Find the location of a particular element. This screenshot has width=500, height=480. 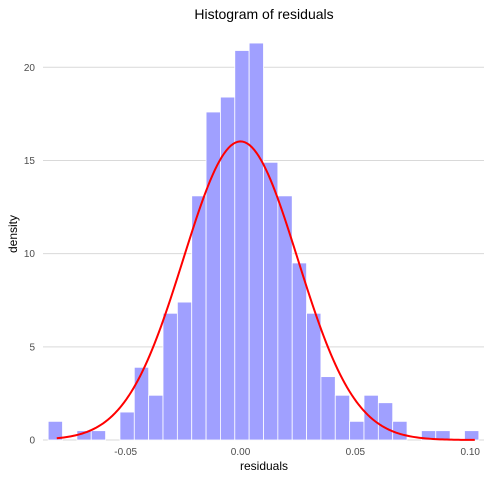

x-tick-label: 0.05 is located at coordinates (356, 452).